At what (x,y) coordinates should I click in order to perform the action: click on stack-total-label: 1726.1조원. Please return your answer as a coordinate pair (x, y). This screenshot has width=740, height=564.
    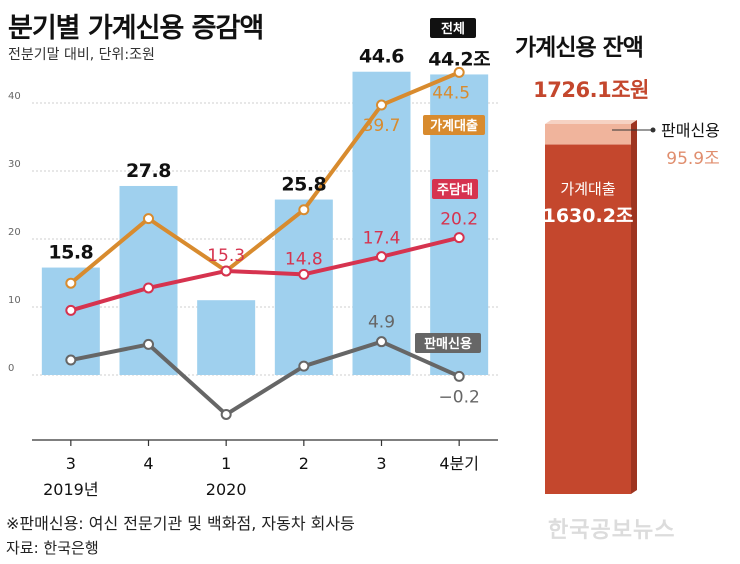
    Looking at the image, I should click on (591, 90).